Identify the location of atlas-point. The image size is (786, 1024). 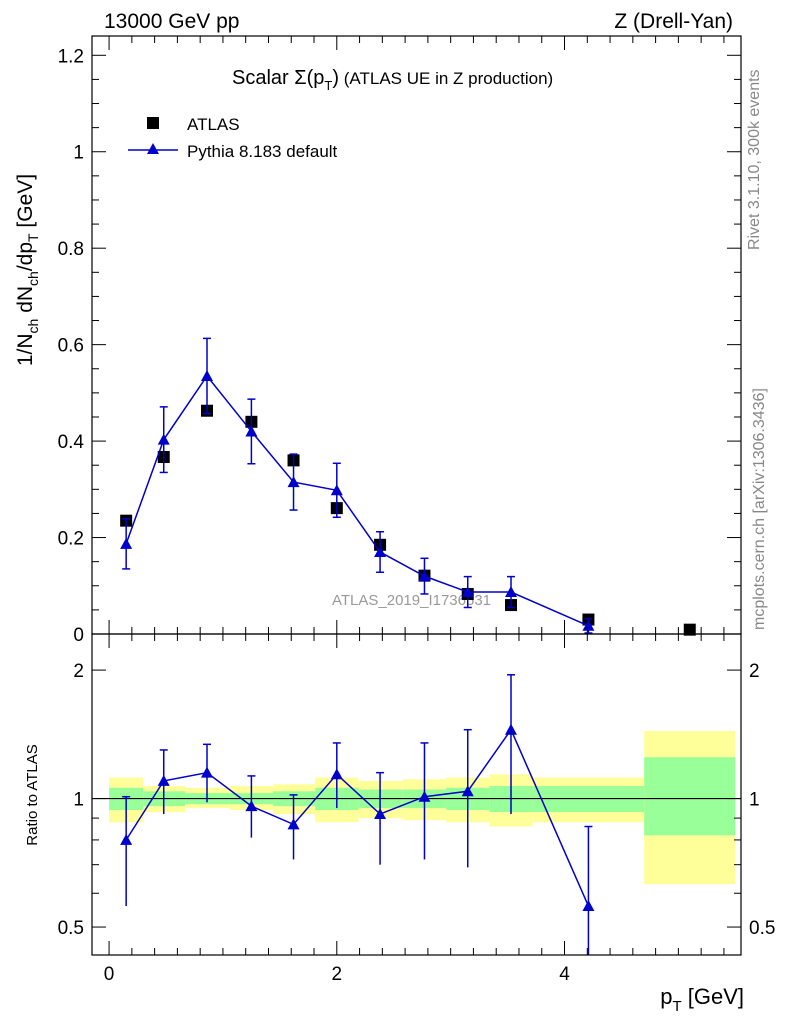
(689, 629).